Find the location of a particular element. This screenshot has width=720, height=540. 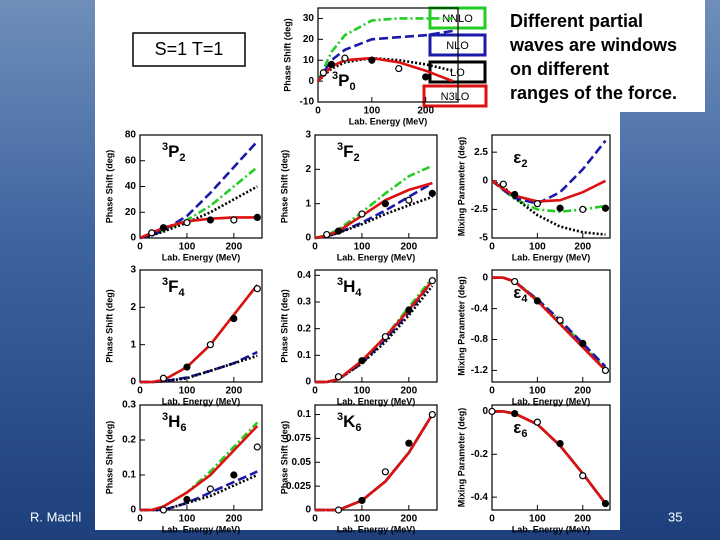

panel-label: 3P0 is located at coordinates (344, 81).